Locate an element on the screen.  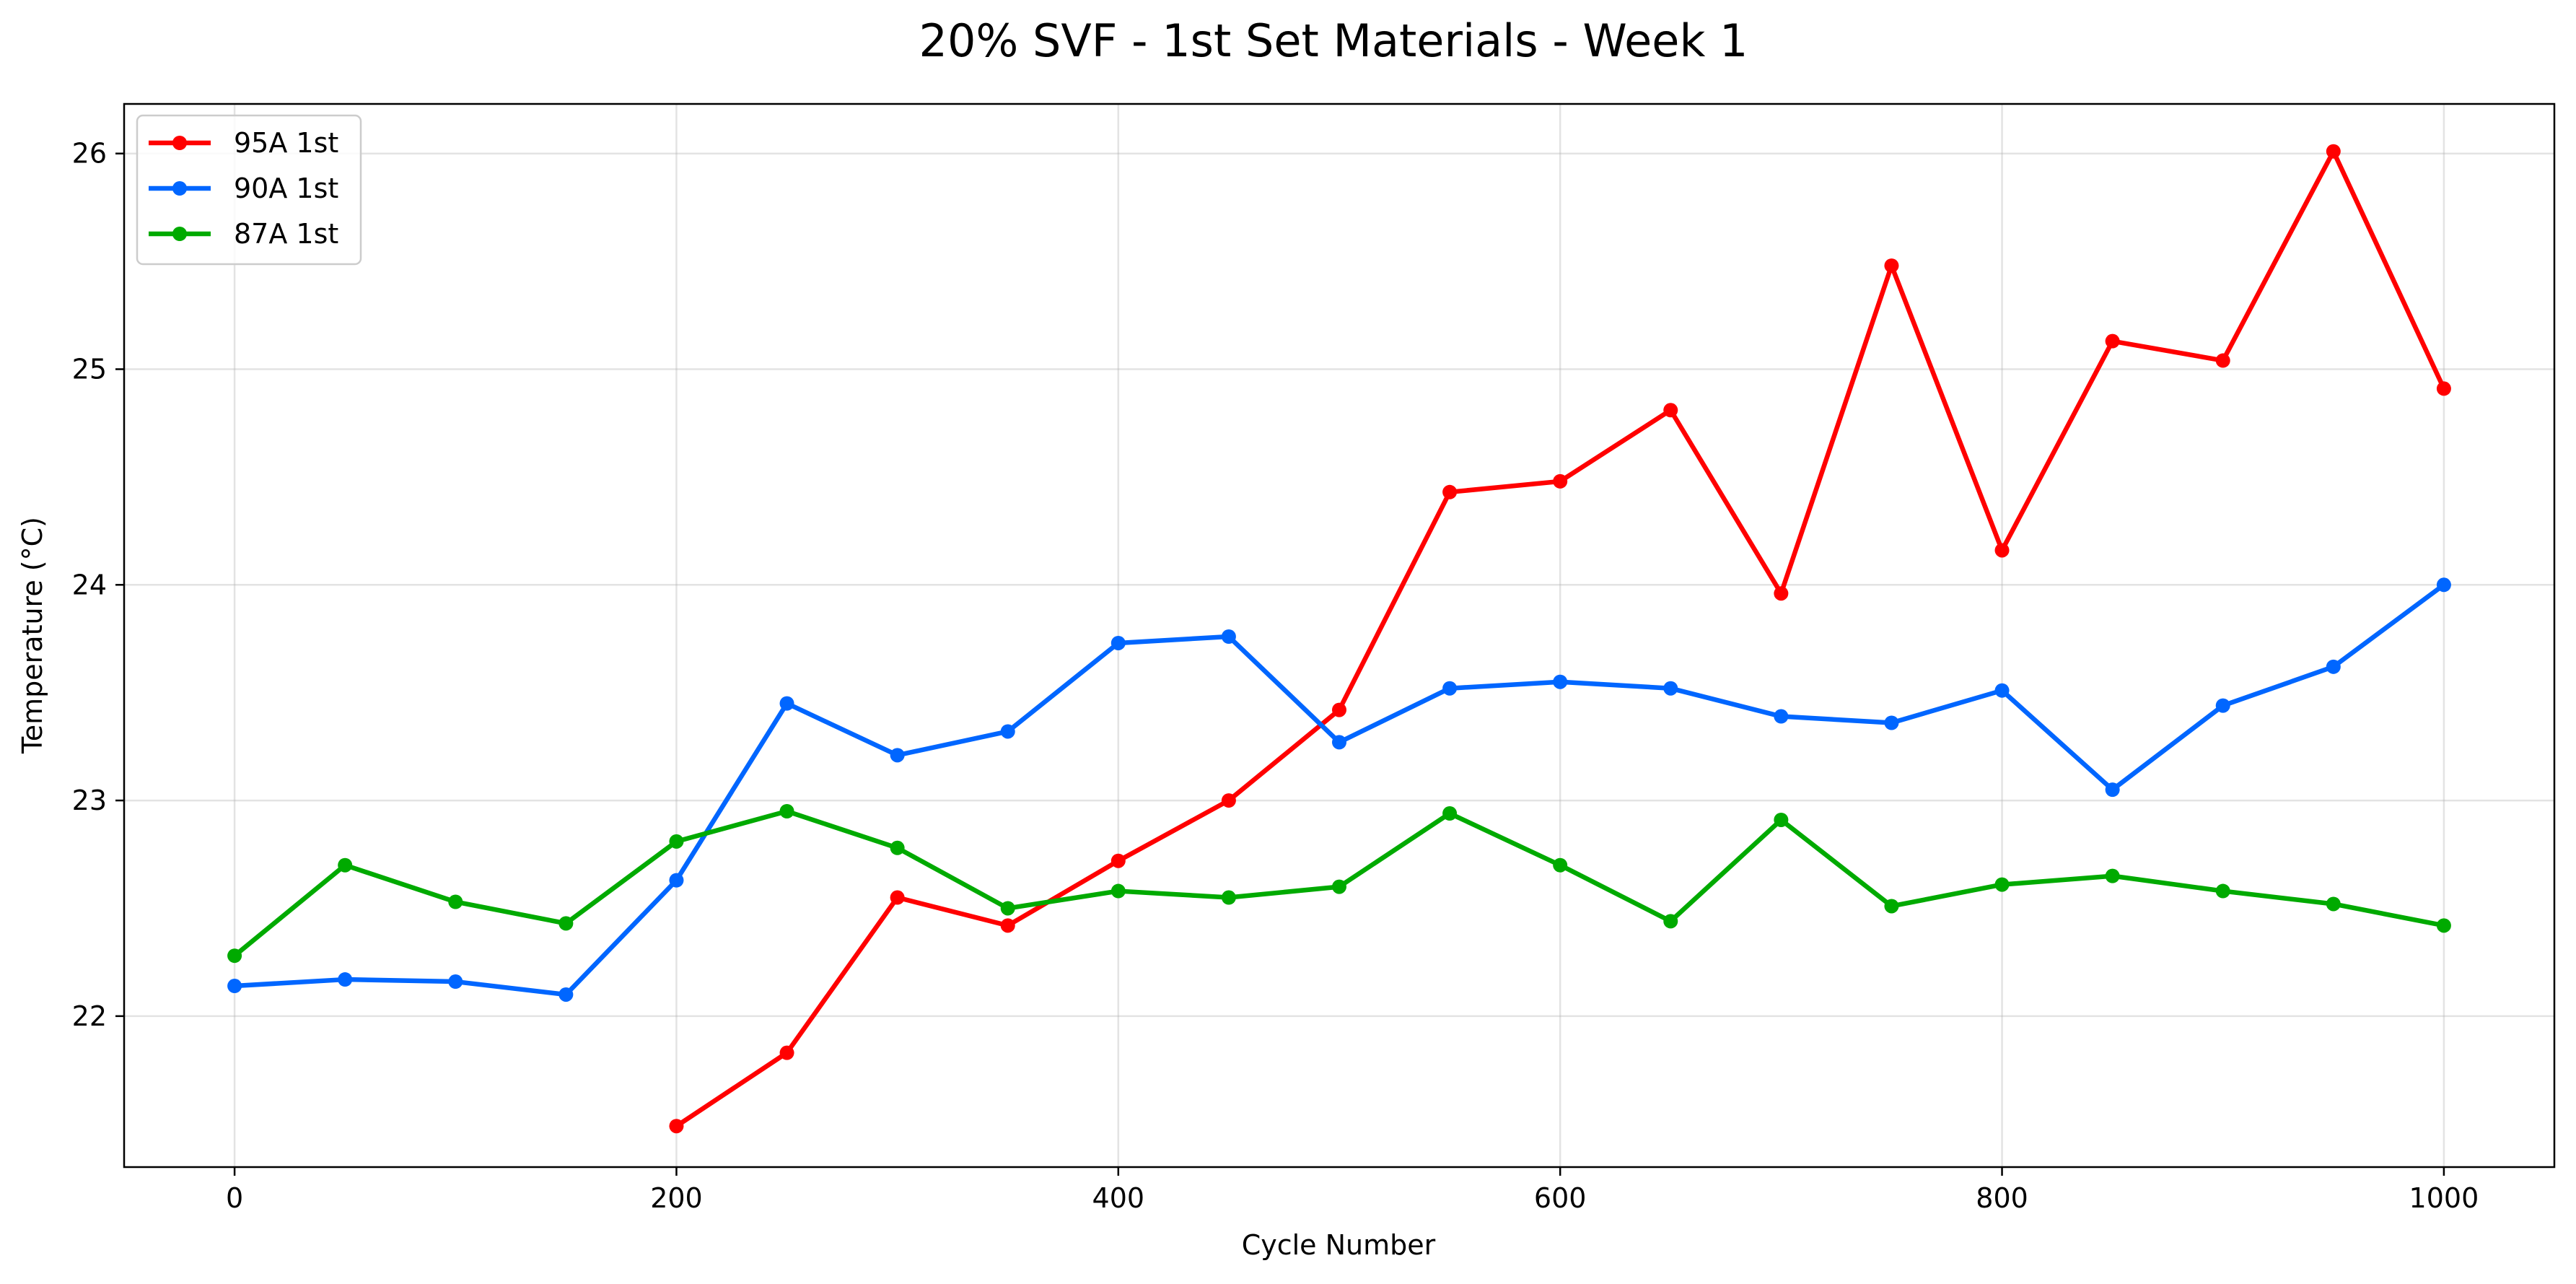
y-tick-label: 23 is located at coordinates (89, 801).